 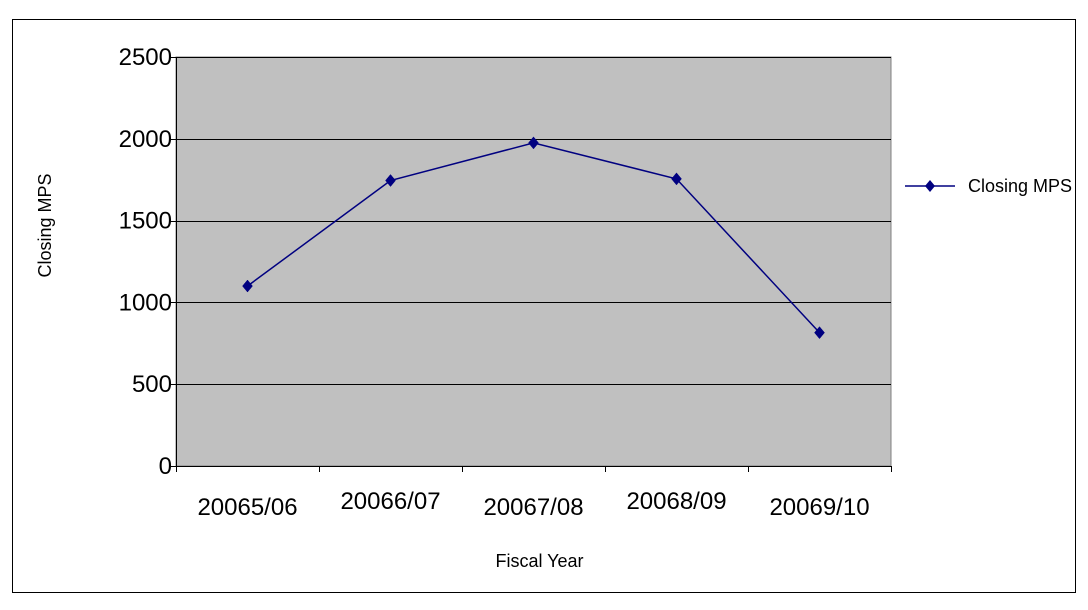 What do you see at coordinates (165, 466) in the screenshot?
I see `y-tick-label: 0` at bounding box center [165, 466].